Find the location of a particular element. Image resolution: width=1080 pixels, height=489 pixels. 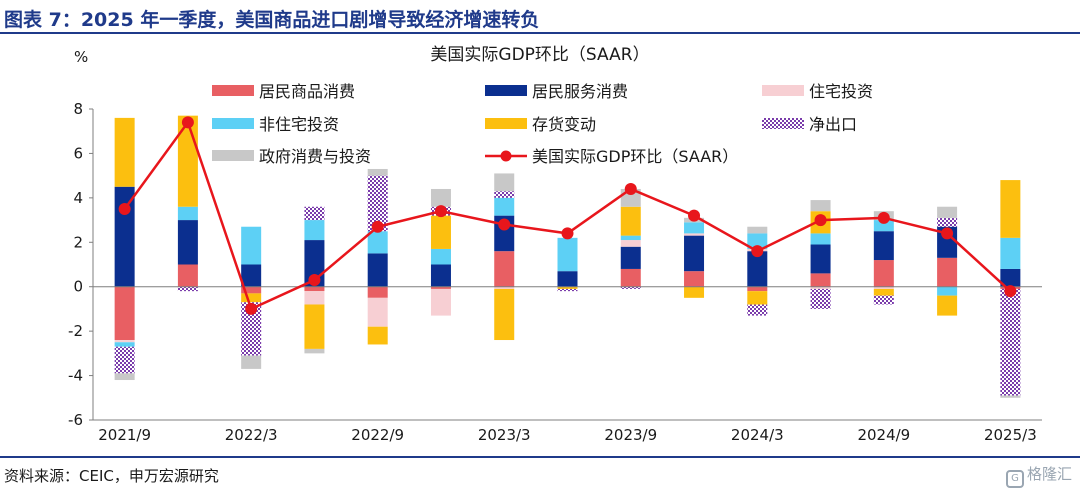

legend-label: 净出口 is located at coordinates (833, 124).